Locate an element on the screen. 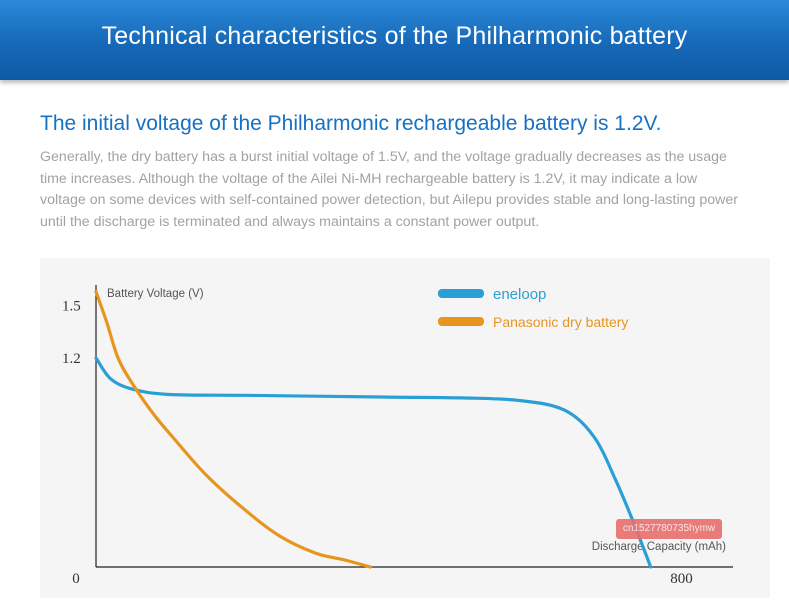 This screenshot has height=601, width=789. legend-swatch-eneloop is located at coordinates (461, 293).